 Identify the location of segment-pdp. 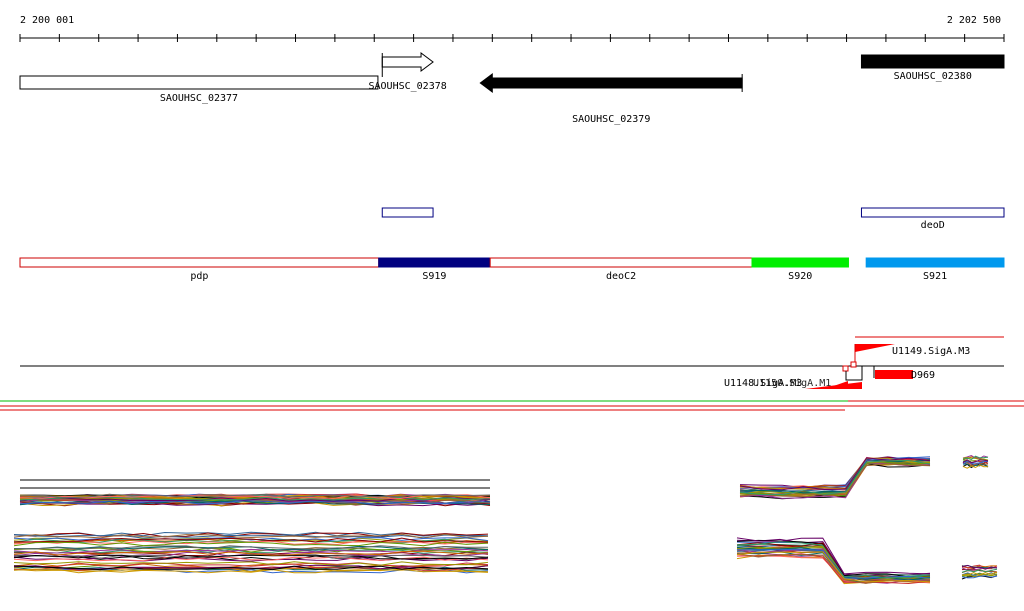
(199, 262).